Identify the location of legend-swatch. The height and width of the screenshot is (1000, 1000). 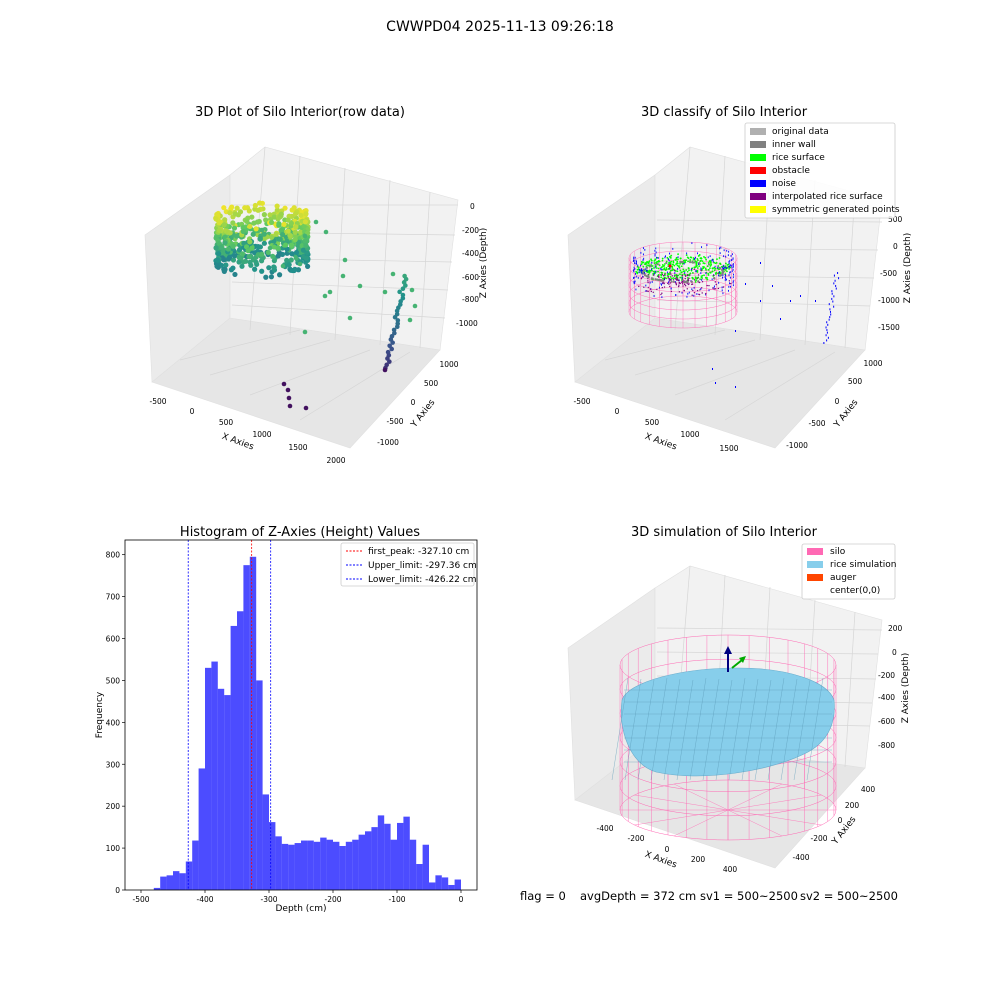
(758, 144).